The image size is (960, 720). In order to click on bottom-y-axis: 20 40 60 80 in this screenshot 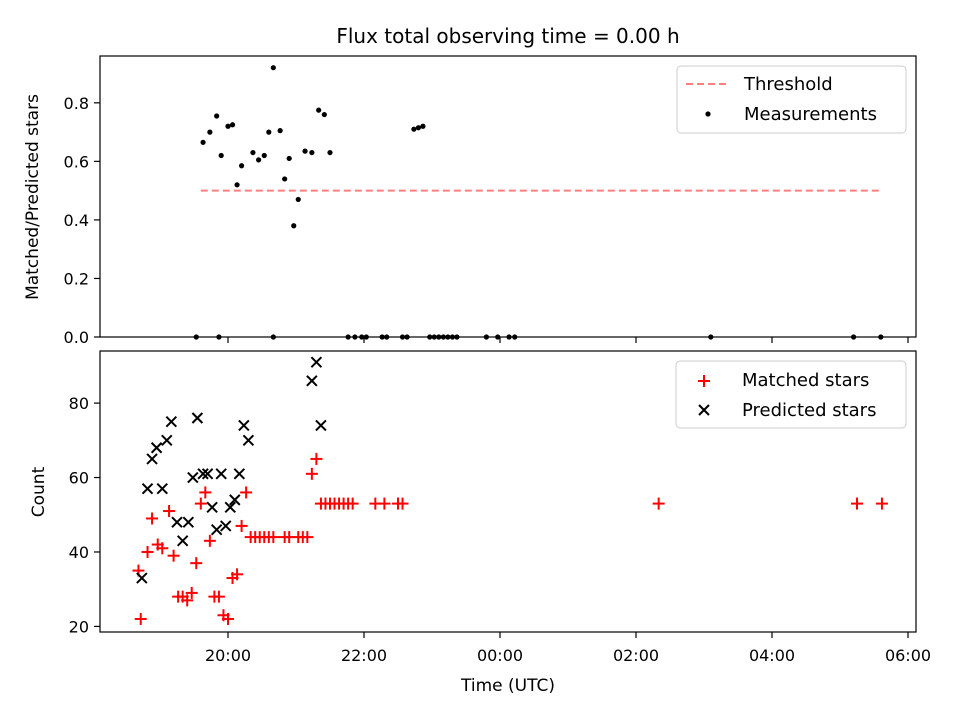, I will do `click(84, 515)`.